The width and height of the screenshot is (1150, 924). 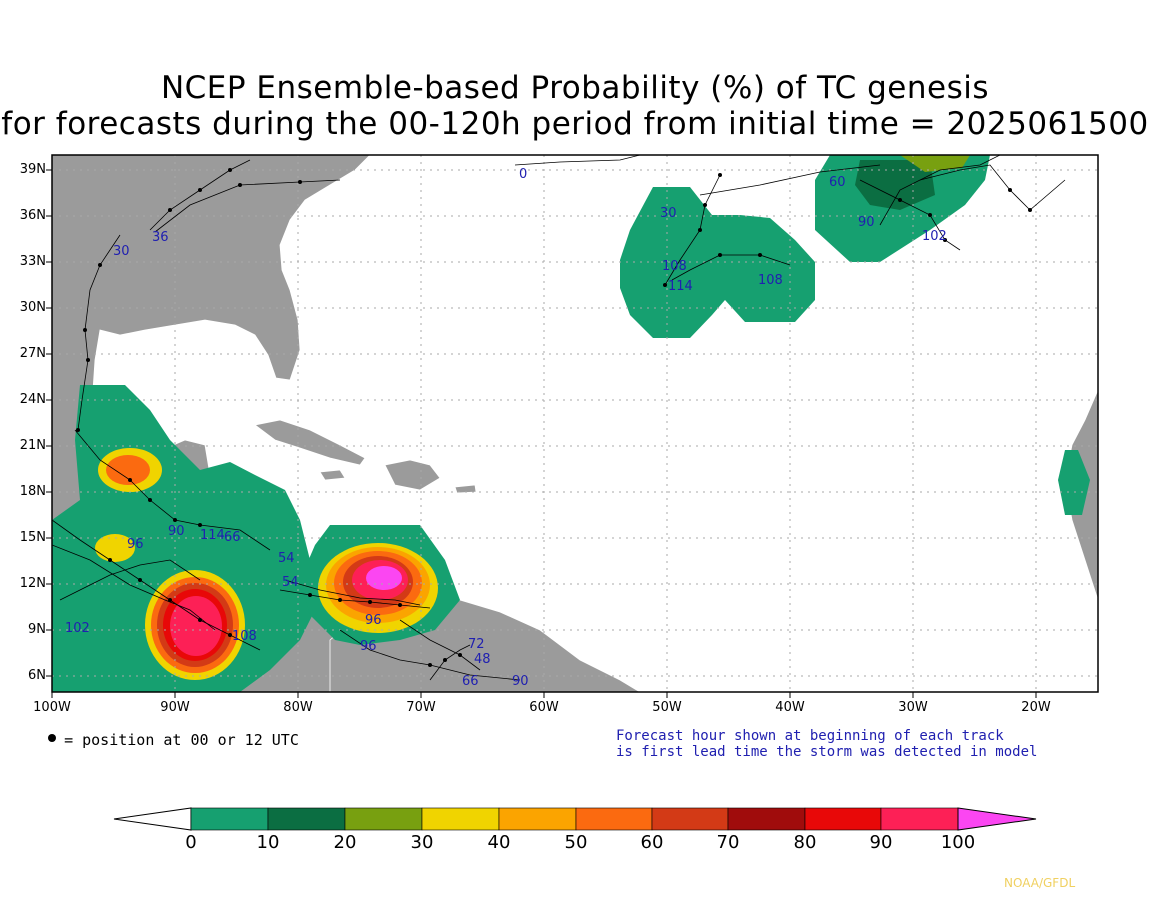 What do you see at coordinates (837, 182) in the screenshot?
I see `hour-label: 60` at bounding box center [837, 182].